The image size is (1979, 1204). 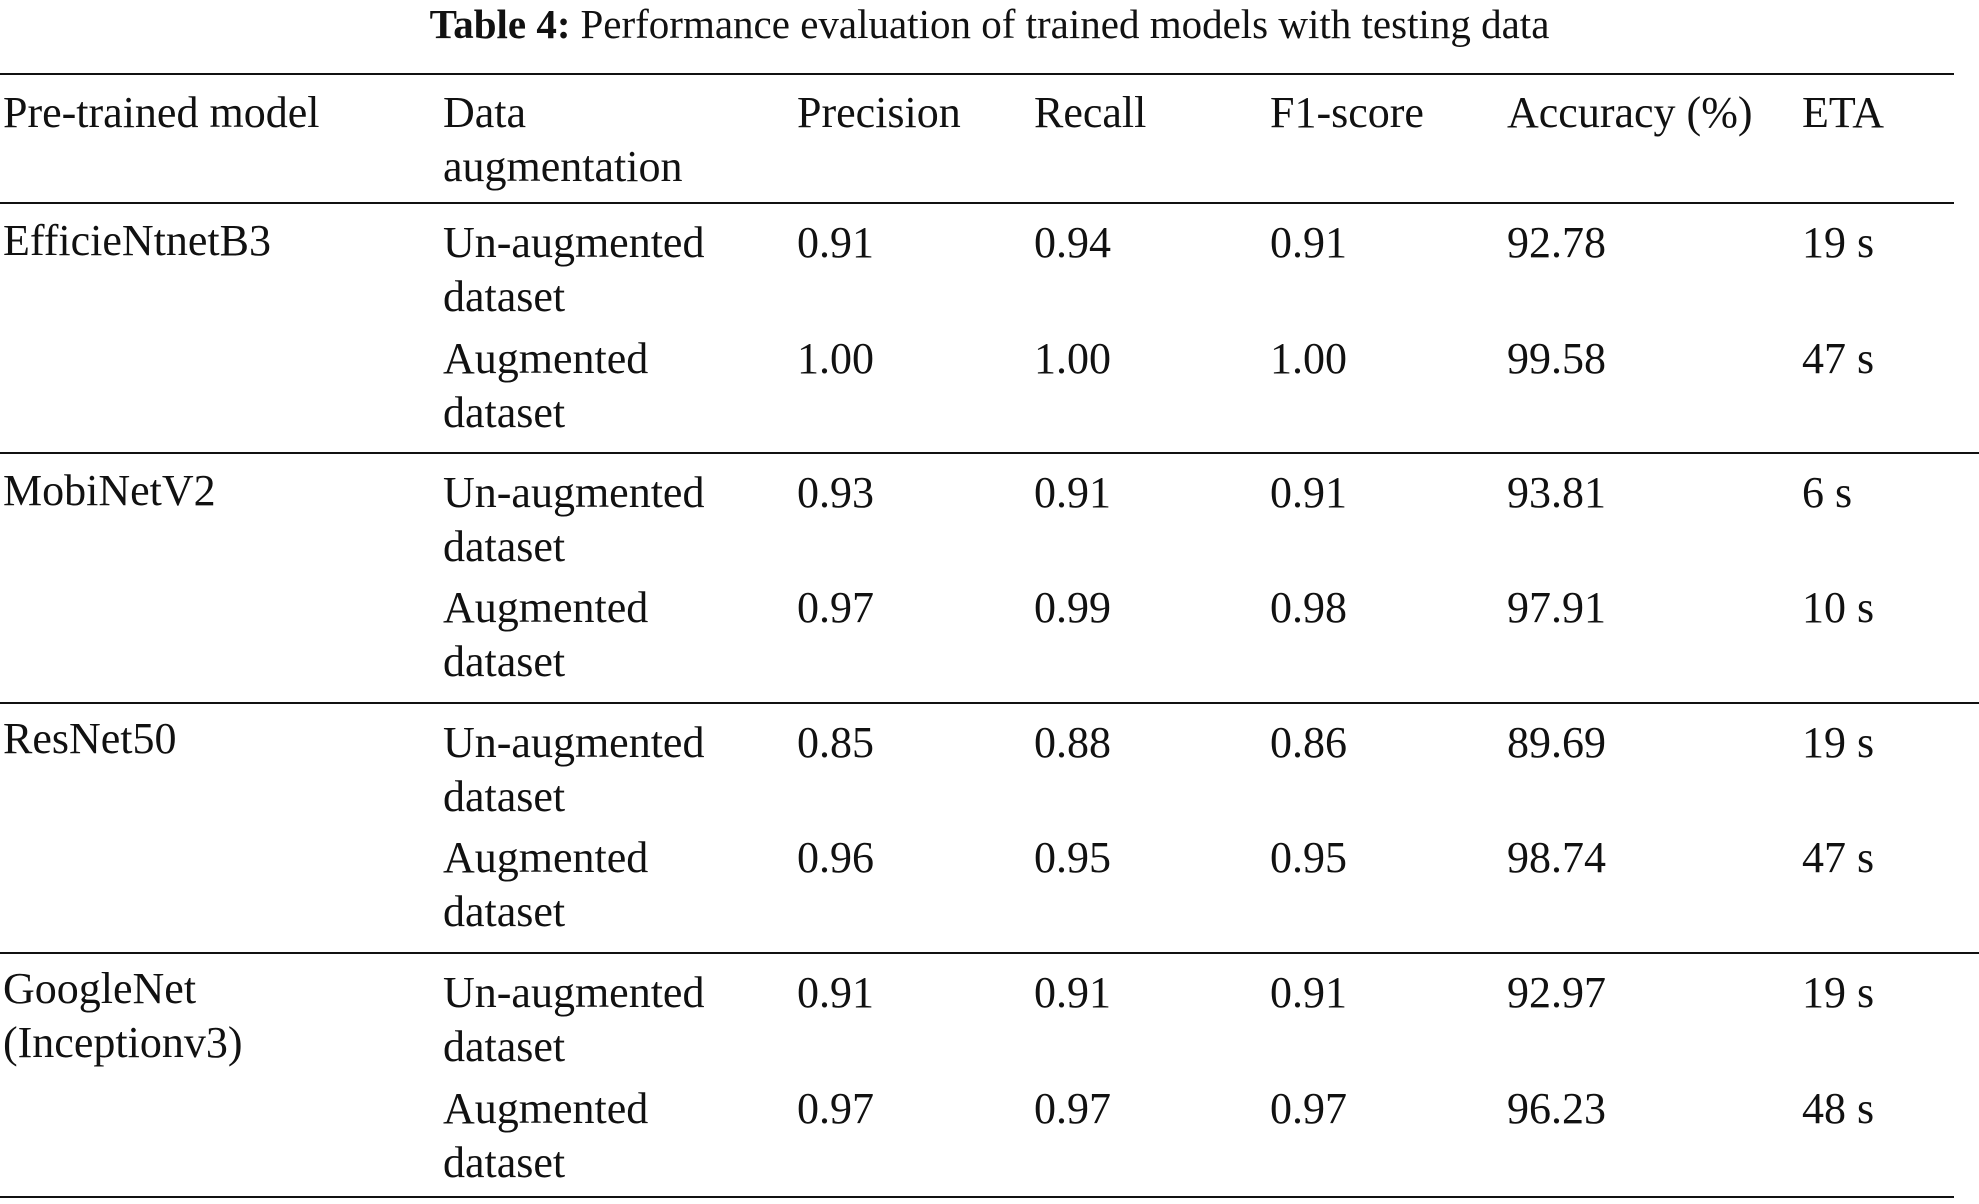 What do you see at coordinates (100, 988) in the screenshot?
I see `model-name: GoogleNet` at bounding box center [100, 988].